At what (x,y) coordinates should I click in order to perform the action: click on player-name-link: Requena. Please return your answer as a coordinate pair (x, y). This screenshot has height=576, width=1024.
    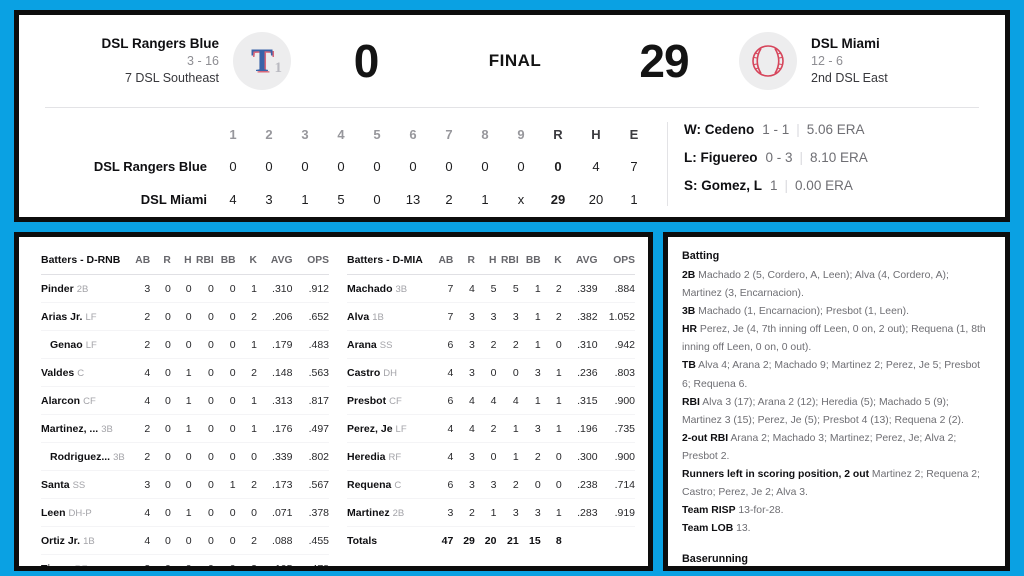
    Looking at the image, I should click on (369, 485).